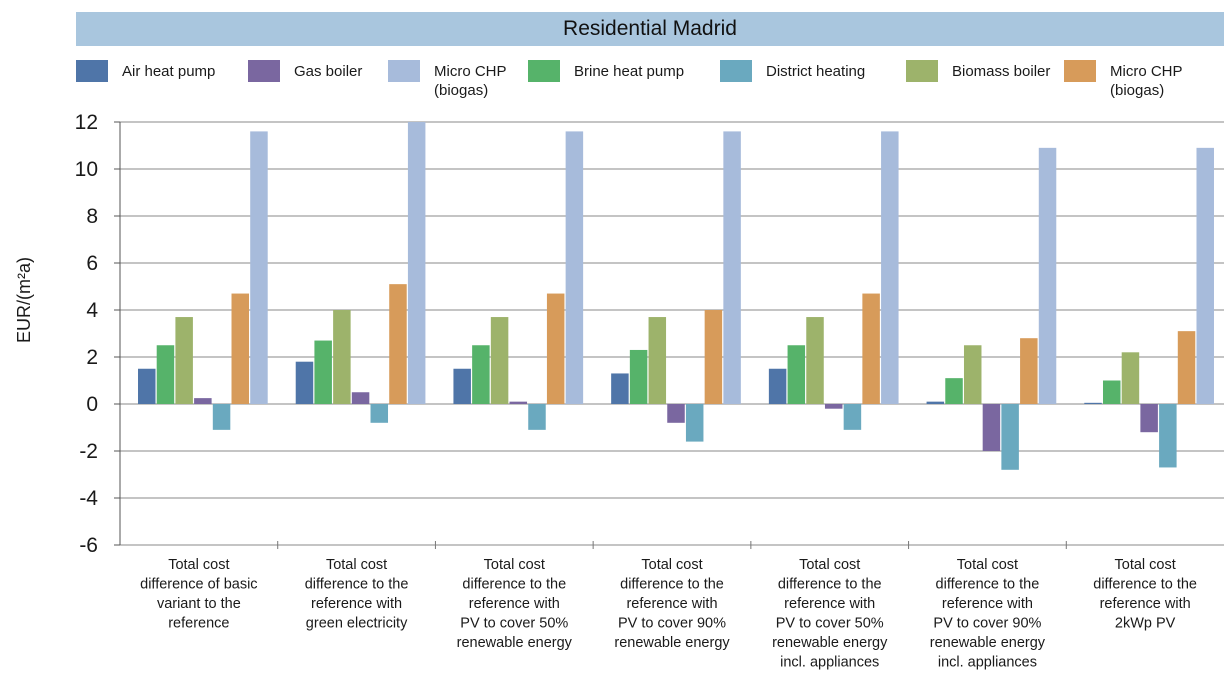 This screenshot has height=686, width=1224. I want to click on y-tick-label: -4, so click(88, 498).